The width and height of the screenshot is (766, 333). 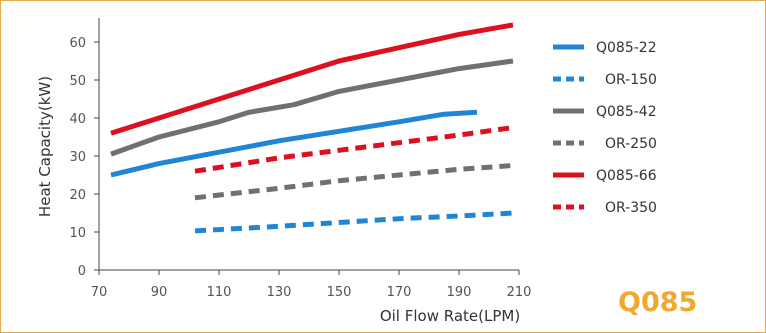 I want to click on x-tick-label: 210, so click(x=519, y=292).